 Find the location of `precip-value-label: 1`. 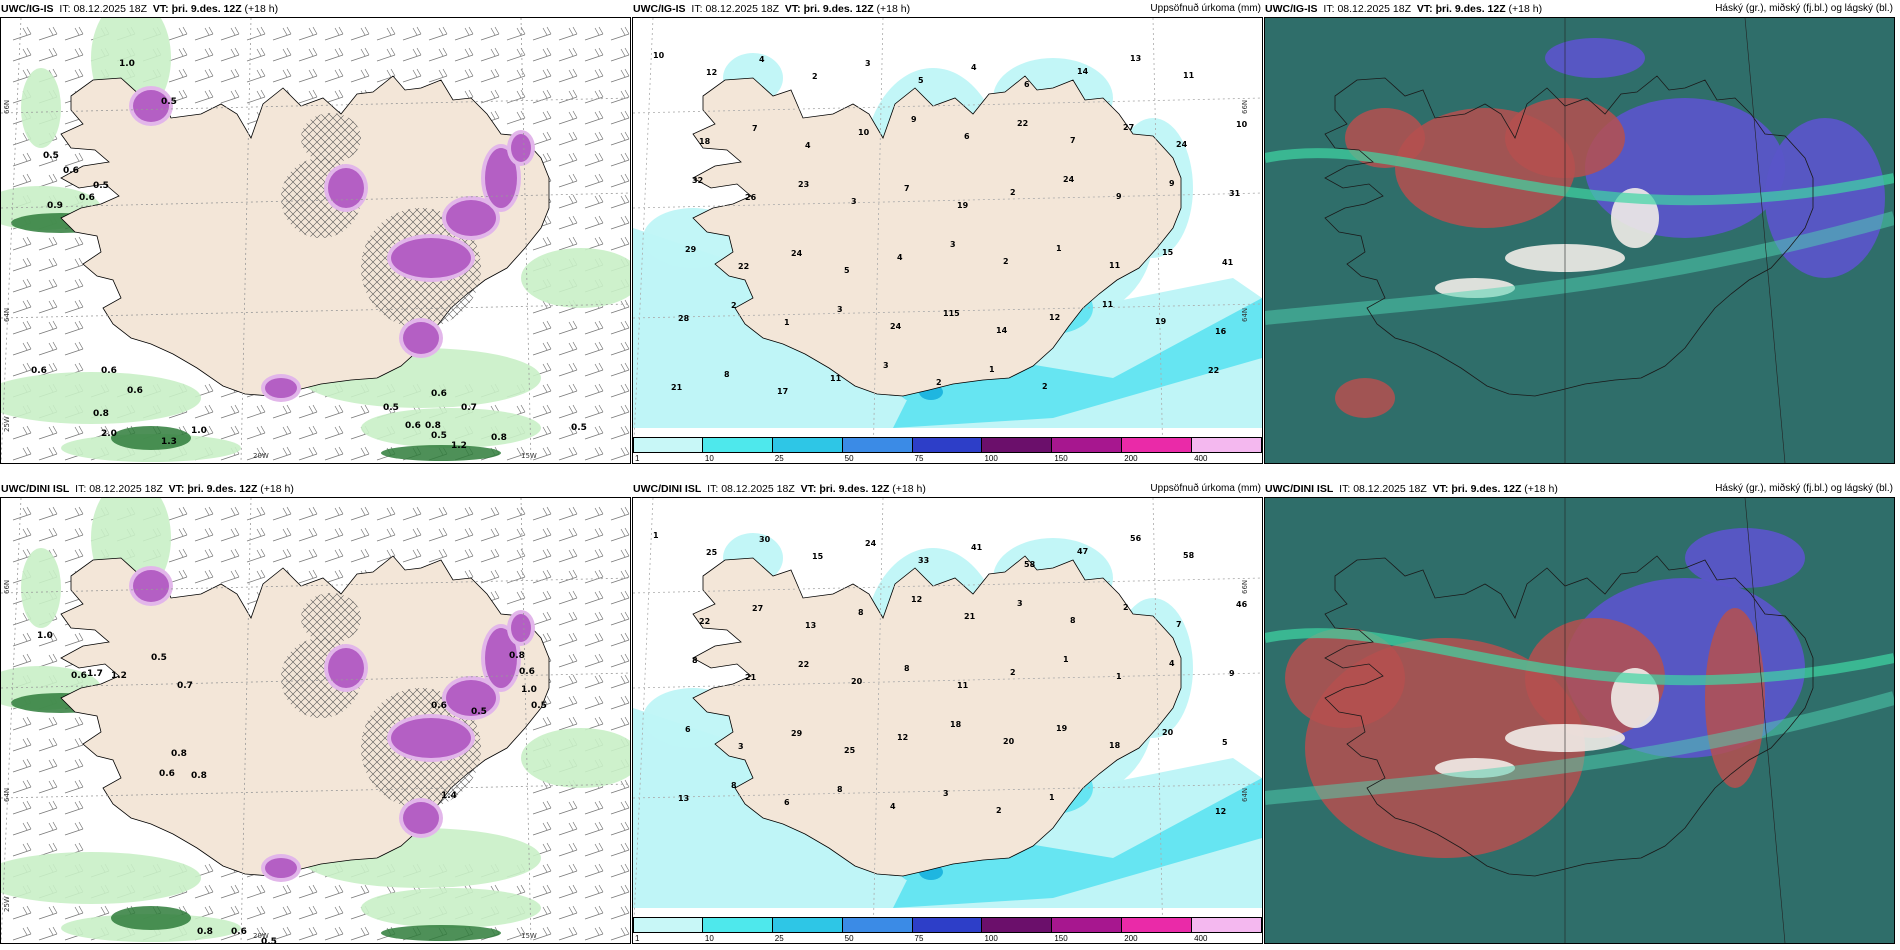

precip-value-label: 1 is located at coordinates (992, 369).